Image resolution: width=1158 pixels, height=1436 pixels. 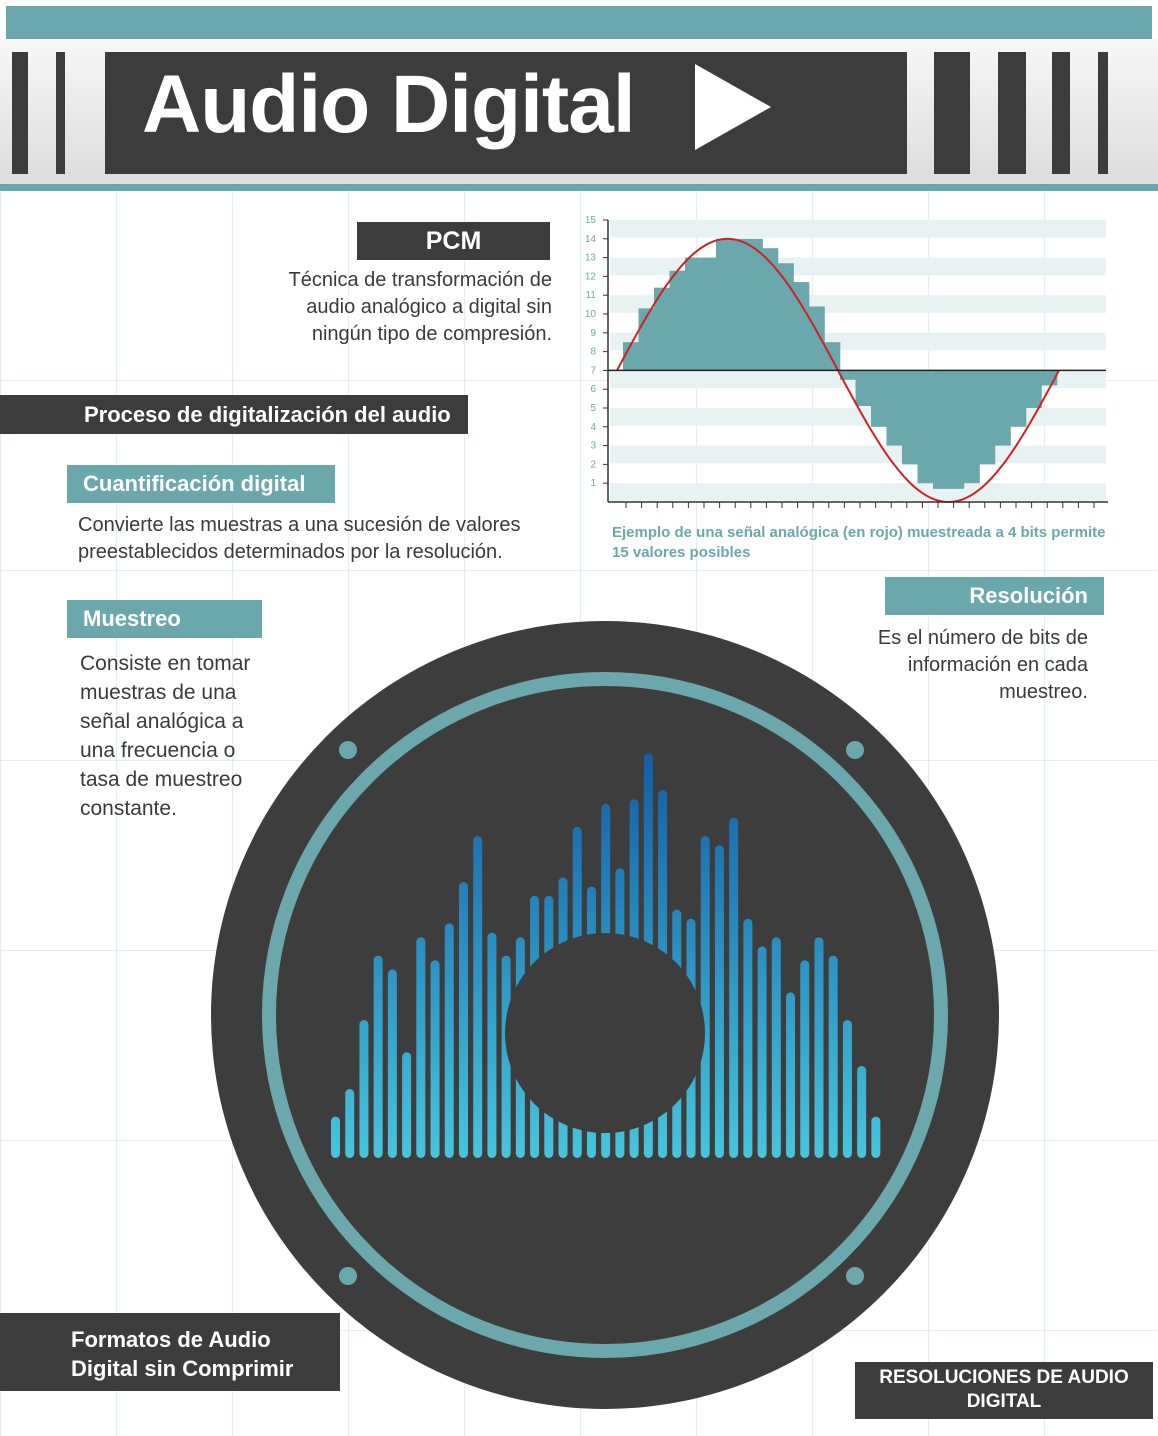 I want to click on title-banner, so click(x=506, y=113).